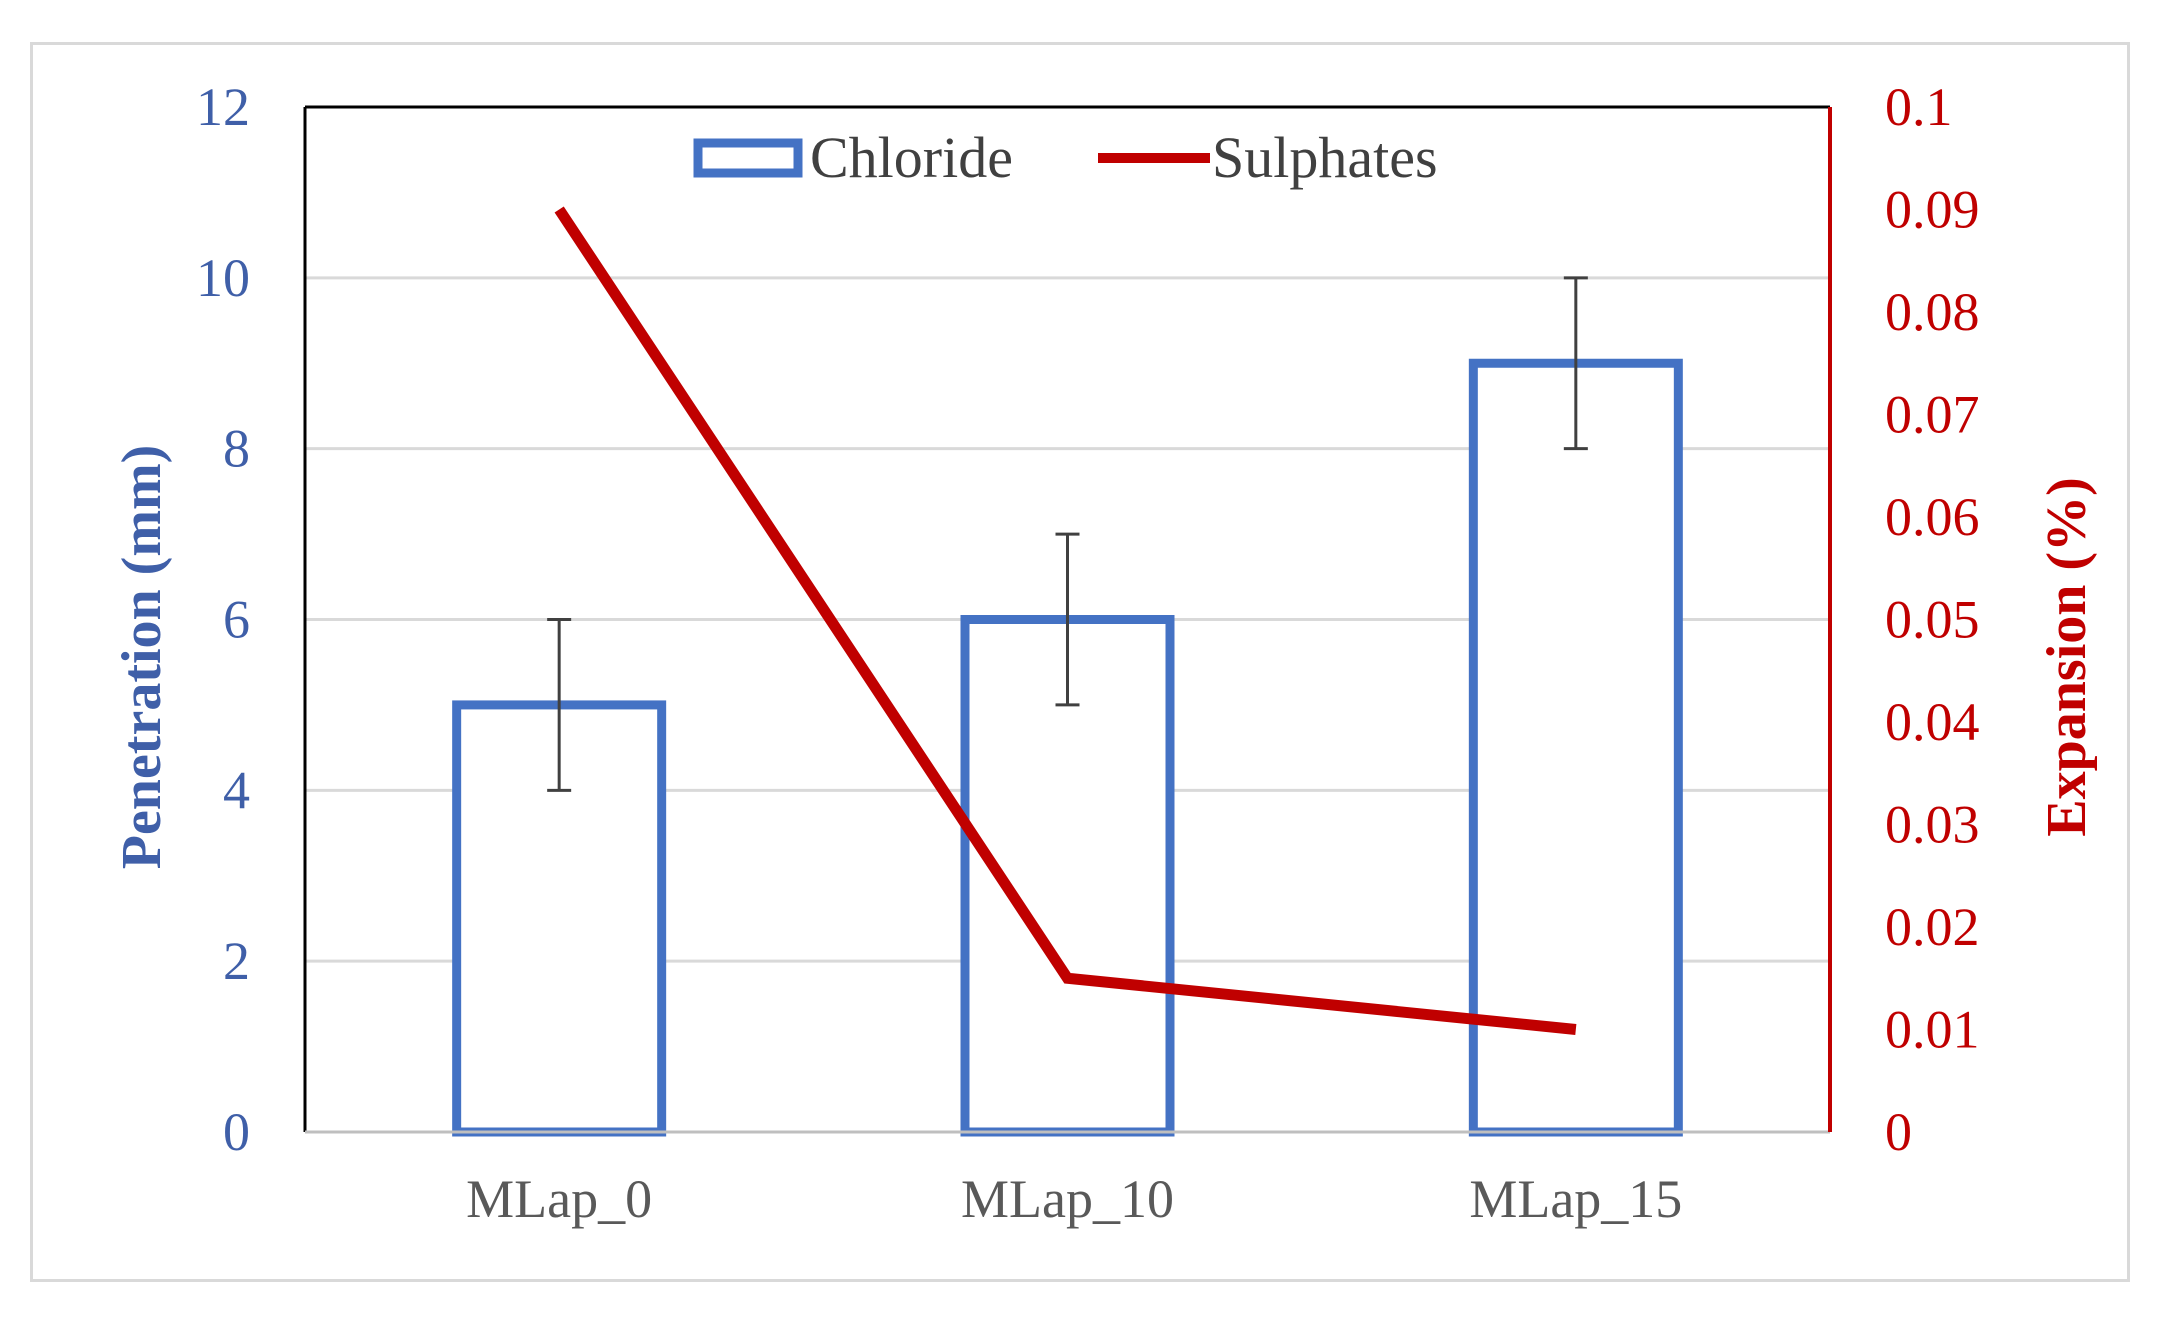  I want to click on left-tick-label: 6, so click(236, 620).